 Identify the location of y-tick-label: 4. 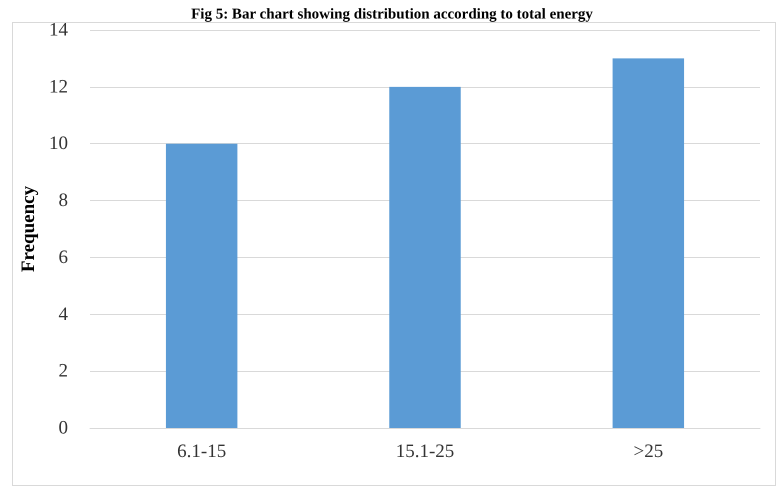
(63, 314).